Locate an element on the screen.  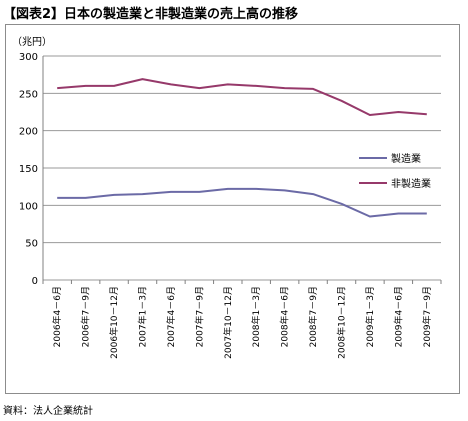
y-tick-label: 250 is located at coordinates (28, 94).